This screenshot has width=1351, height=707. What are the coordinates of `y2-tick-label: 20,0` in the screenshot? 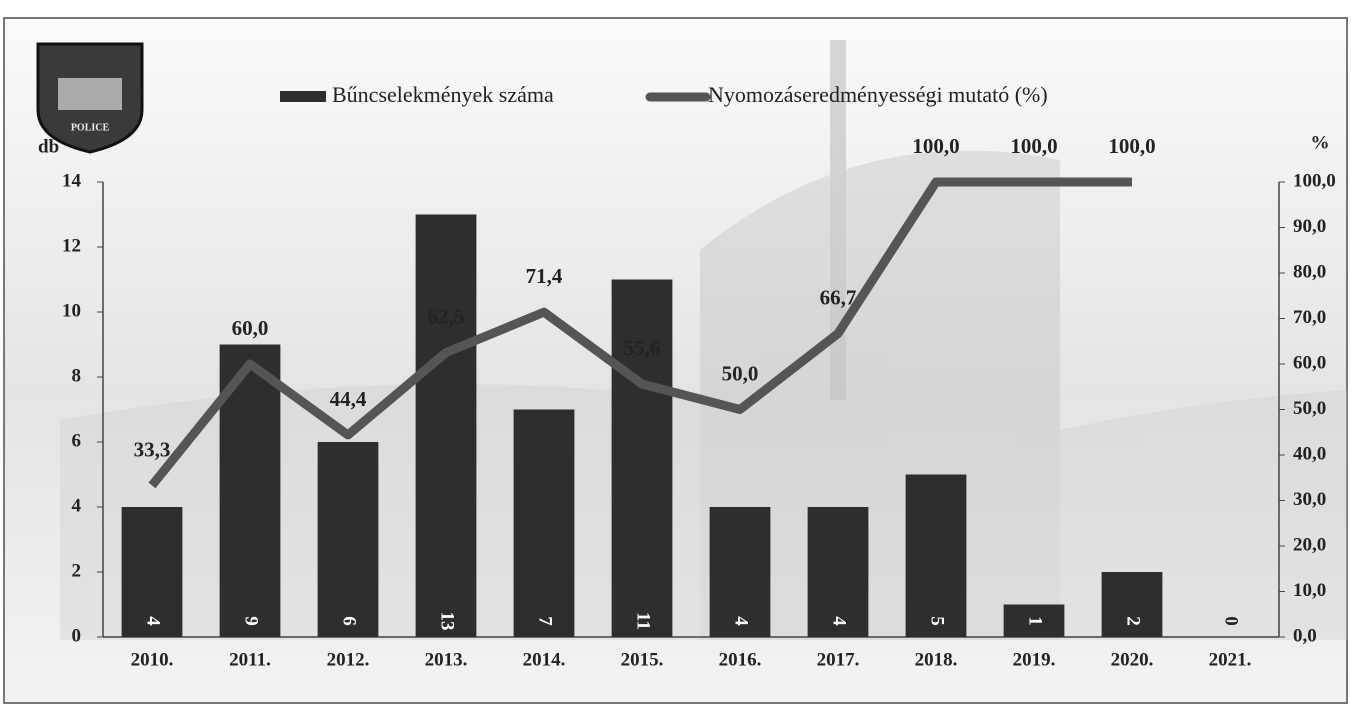 It's located at (1309, 544).